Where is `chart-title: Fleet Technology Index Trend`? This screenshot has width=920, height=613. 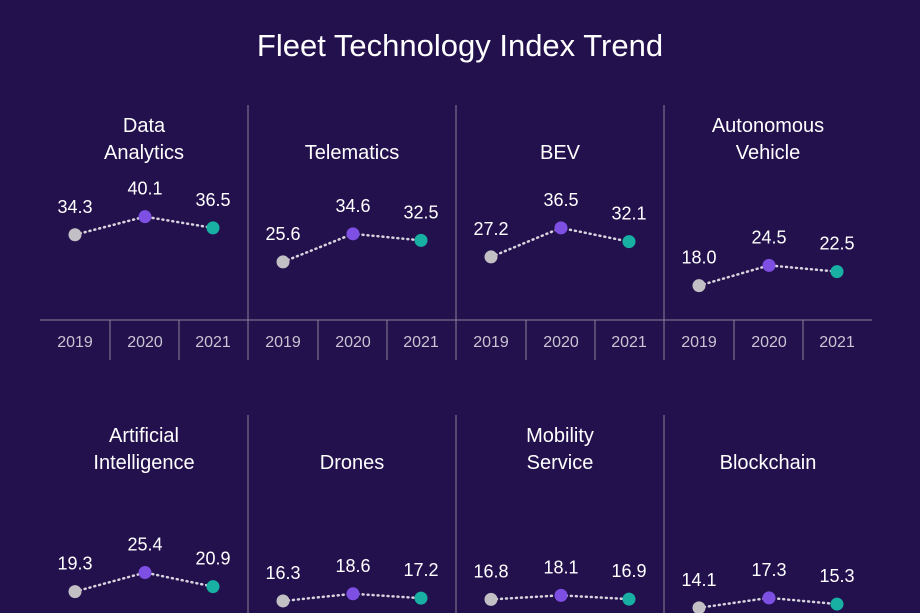
chart-title: Fleet Technology Index Trend is located at coordinates (460, 45).